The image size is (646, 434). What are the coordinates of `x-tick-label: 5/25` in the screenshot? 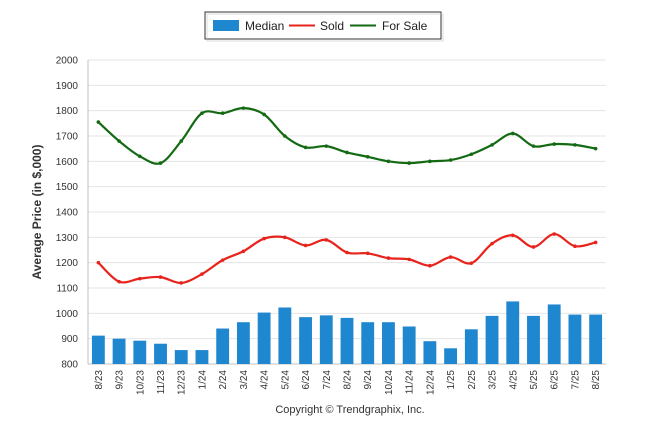 It's located at (534, 380).